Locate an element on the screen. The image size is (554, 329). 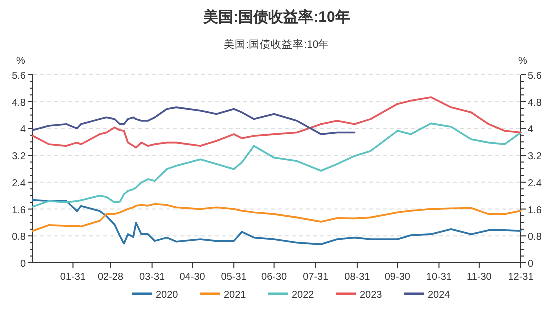
y2-tick-label: 4 is located at coordinates (531, 130).